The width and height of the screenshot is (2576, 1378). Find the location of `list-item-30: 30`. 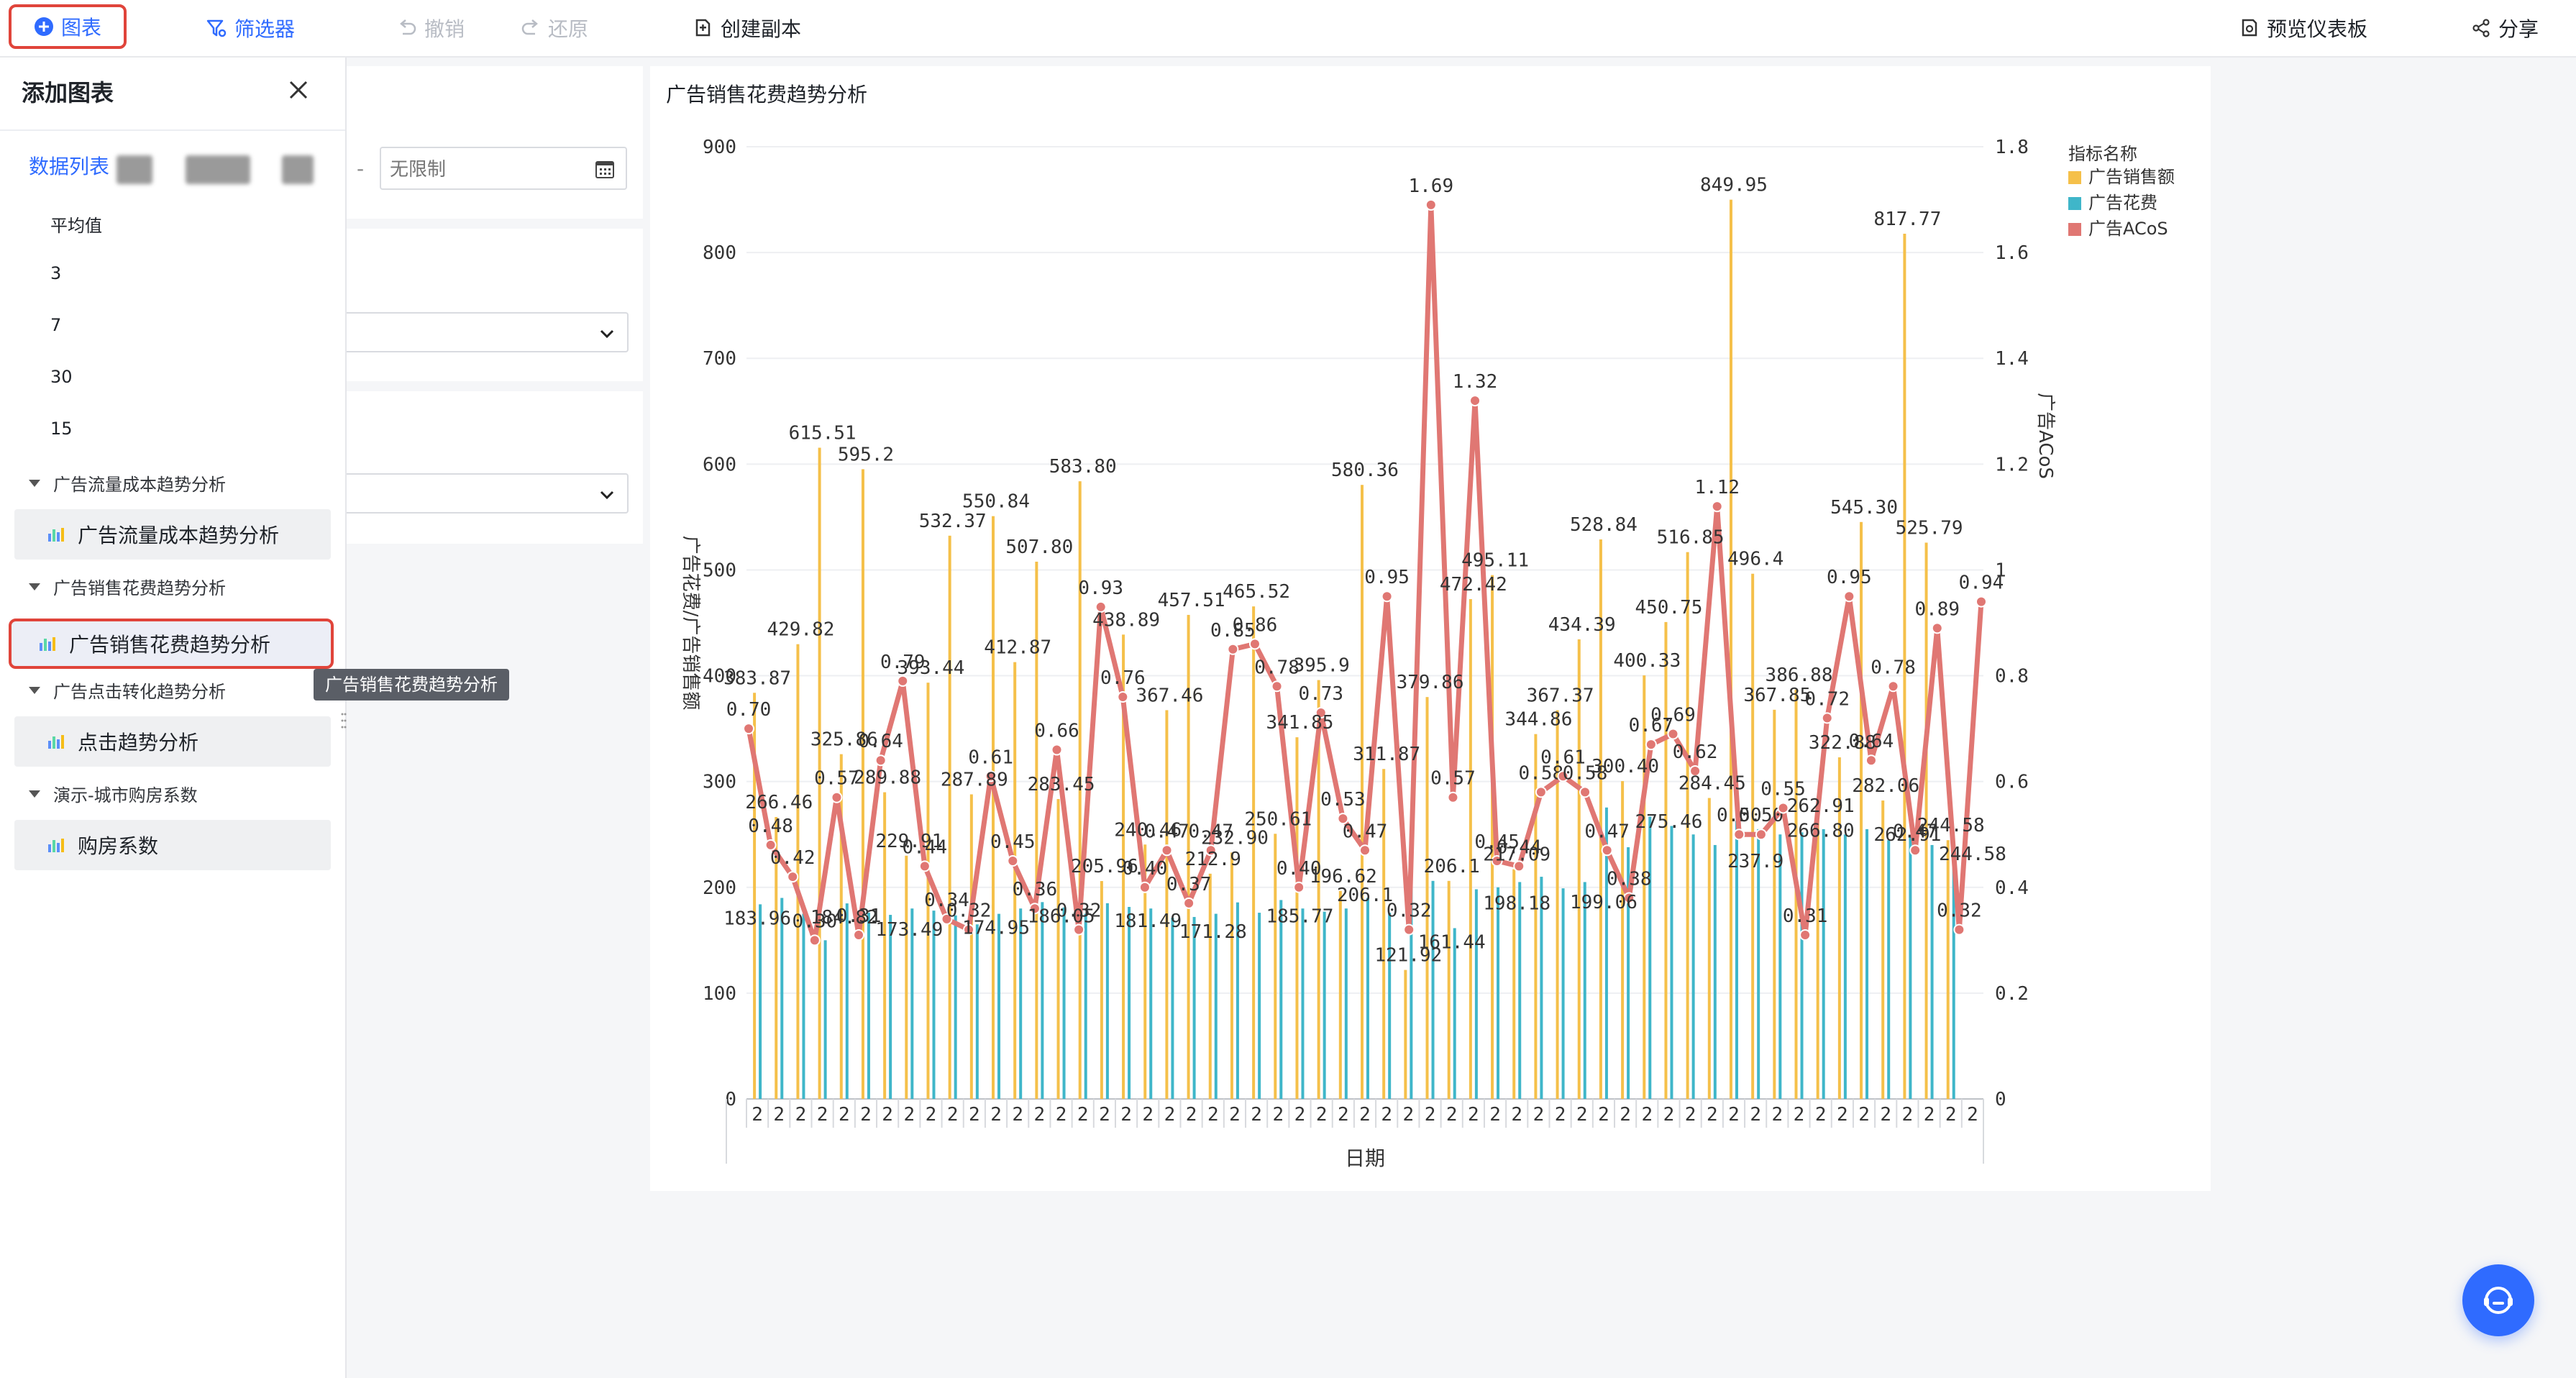

list-item-30: 30 is located at coordinates (61, 377).